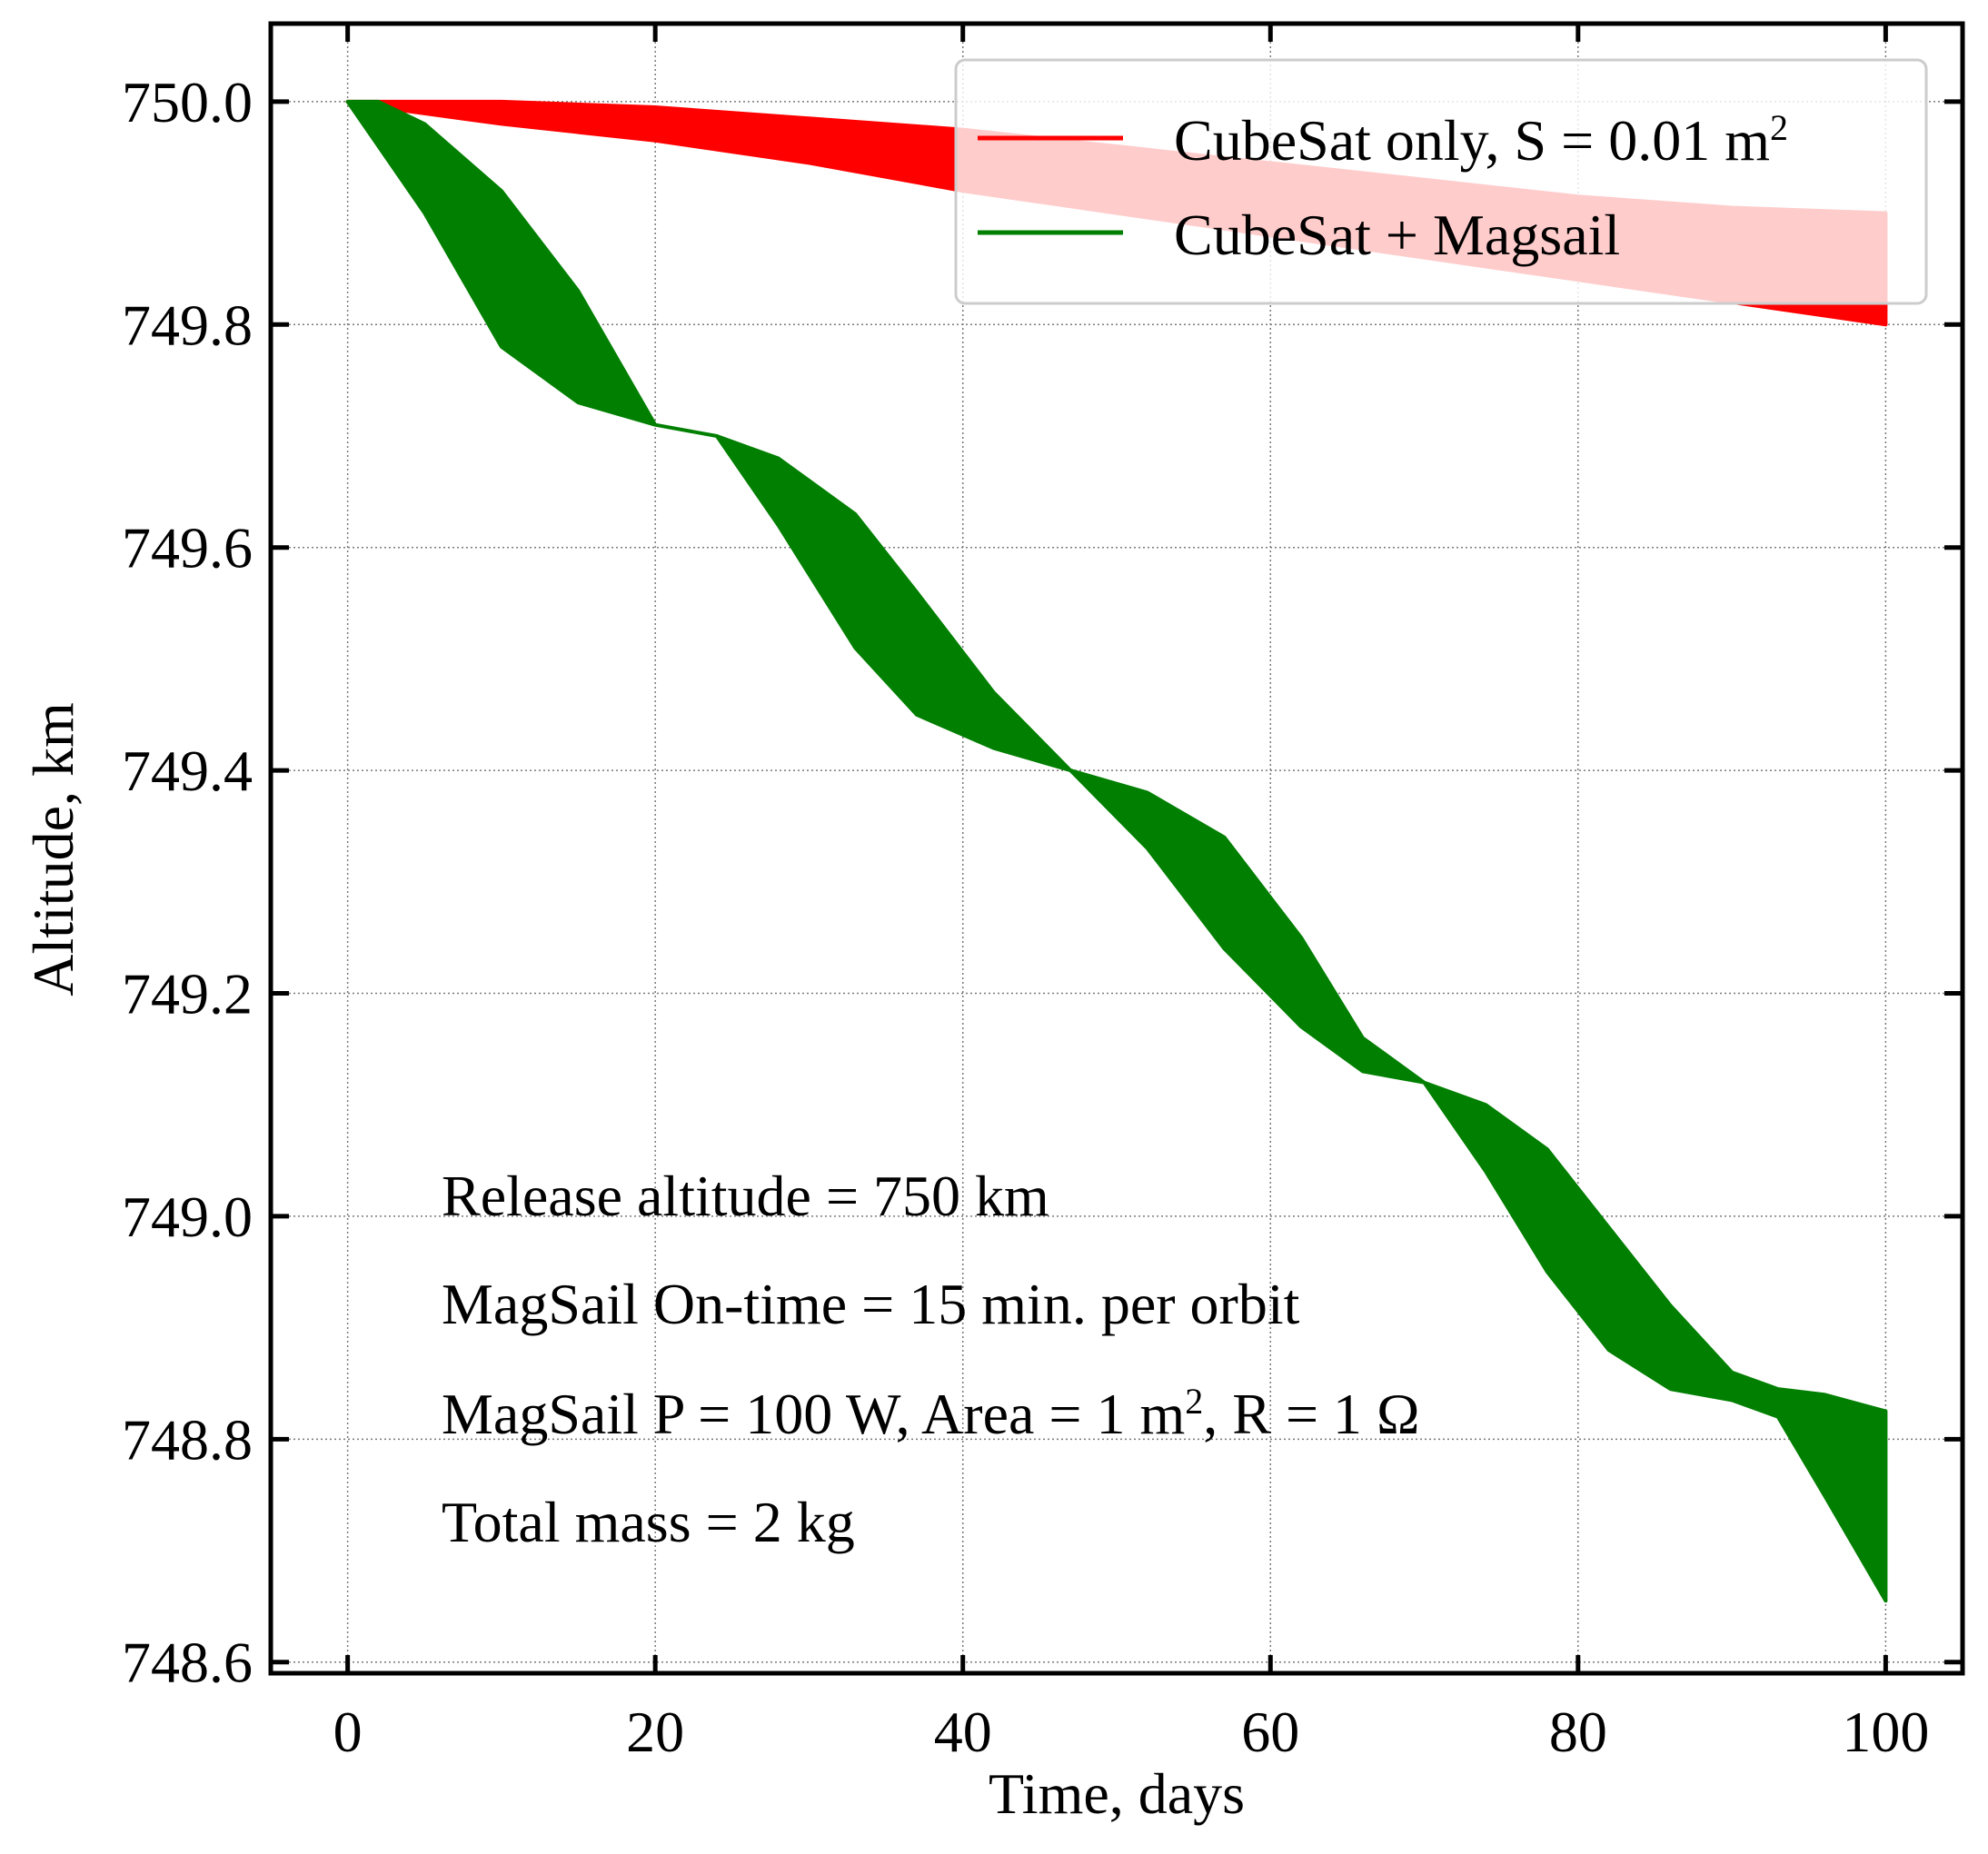 Image resolution: width=1988 pixels, height=1854 pixels. Describe the element at coordinates (648, 1522) in the screenshot. I see `annotation-4: Total mass = 2 kg` at that location.